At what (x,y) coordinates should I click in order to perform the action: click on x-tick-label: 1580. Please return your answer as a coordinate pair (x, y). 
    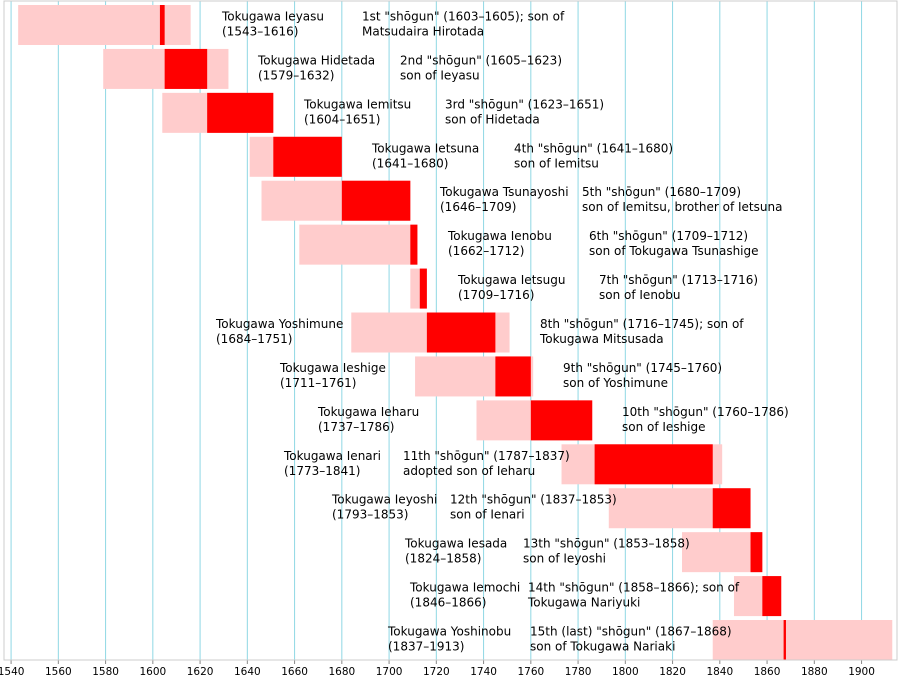
    Looking at the image, I should click on (105, 672).